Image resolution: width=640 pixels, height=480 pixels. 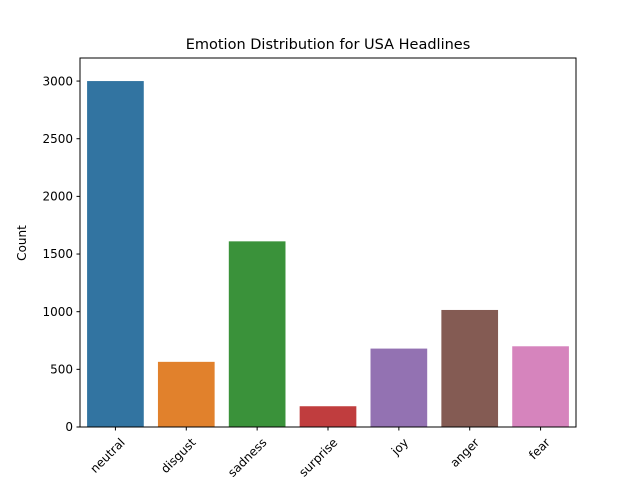 What do you see at coordinates (540, 386) in the screenshot?
I see `bar-fear` at bounding box center [540, 386].